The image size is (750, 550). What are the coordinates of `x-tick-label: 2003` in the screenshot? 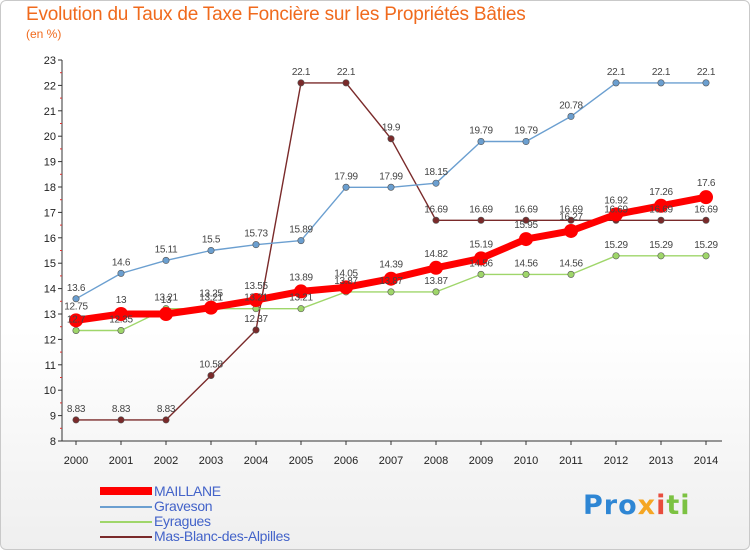 It's located at (211, 461).